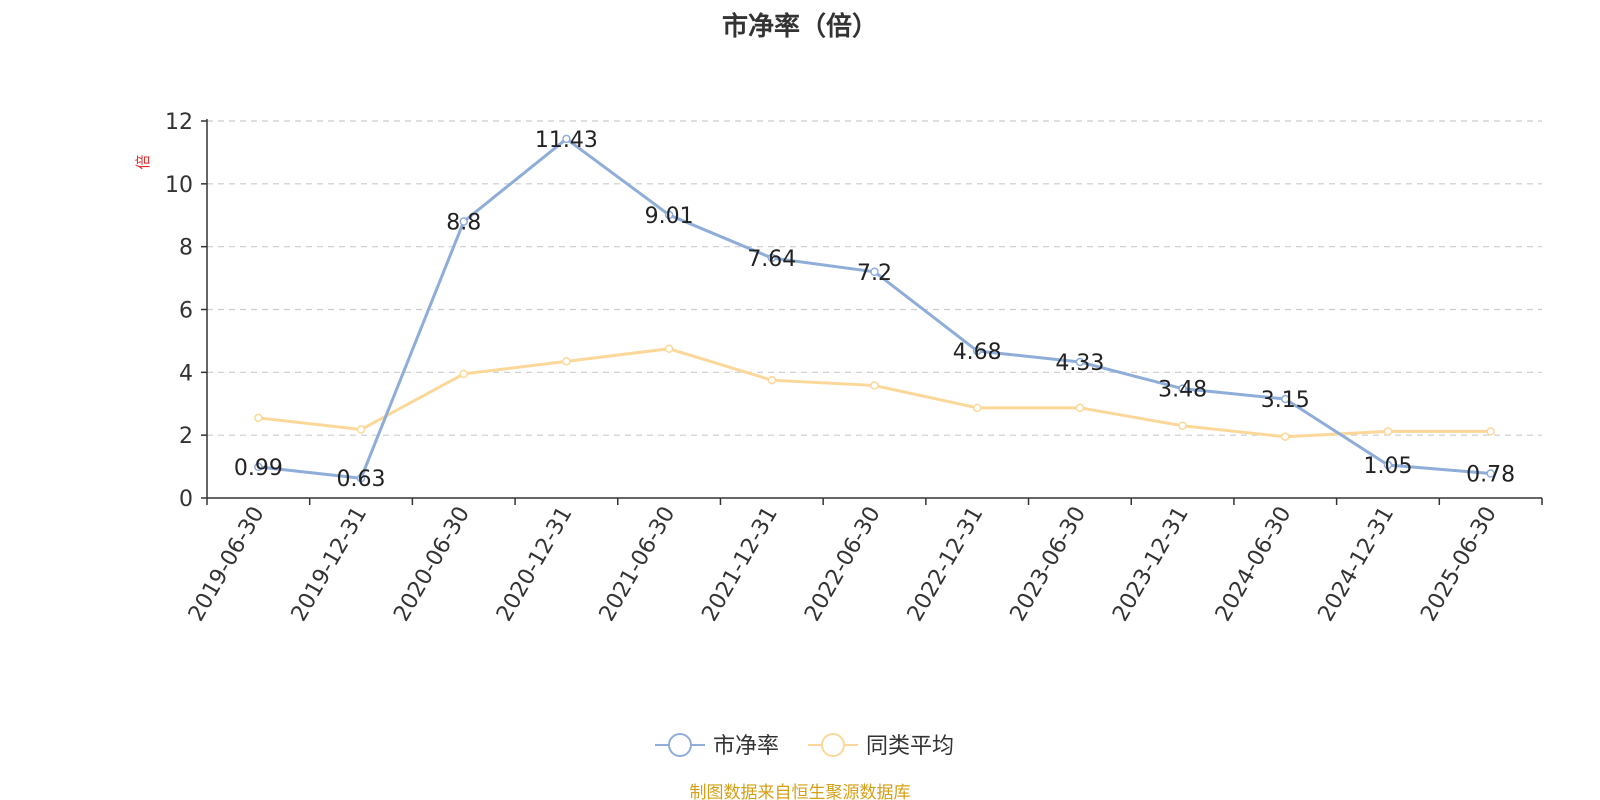 The height and width of the screenshot is (800, 1600). What do you see at coordinates (535, 564) in the screenshot?
I see `x-tick-label: 2020-12-31` at bounding box center [535, 564].